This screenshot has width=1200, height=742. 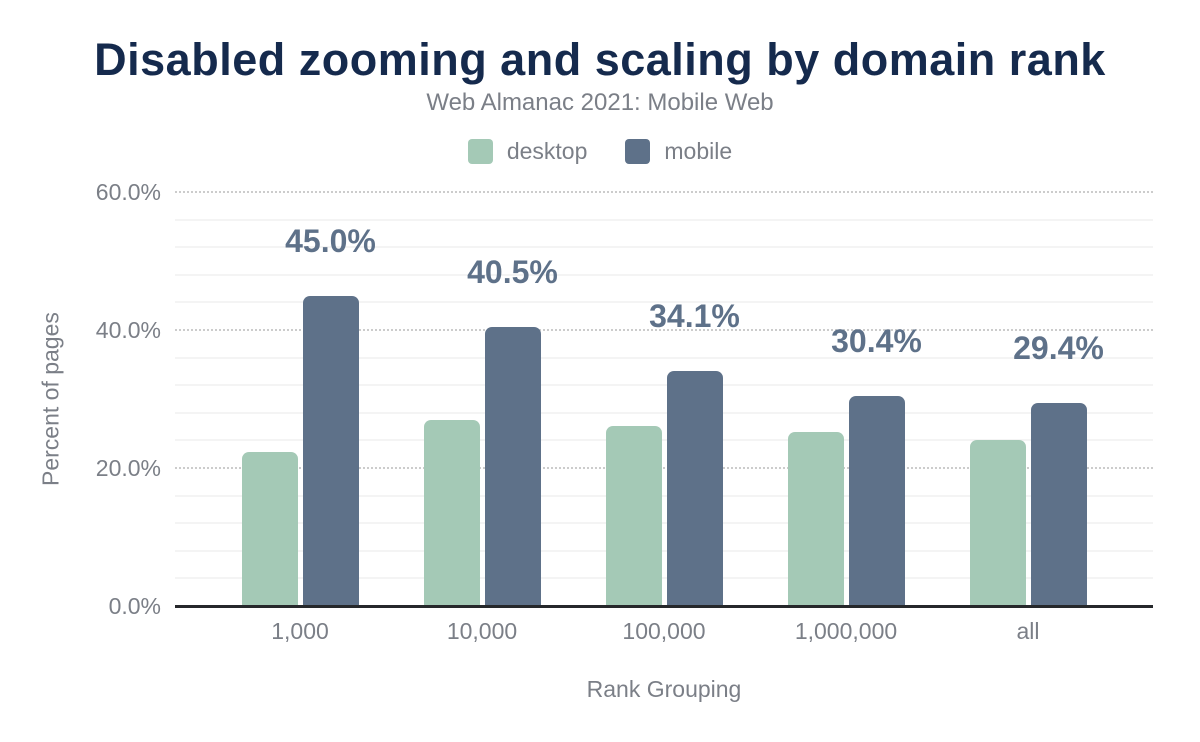 What do you see at coordinates (330, 240) in the screenshot?
I see `mobile-bar-value-label: 45.0%` at bounding box center [330, 240].